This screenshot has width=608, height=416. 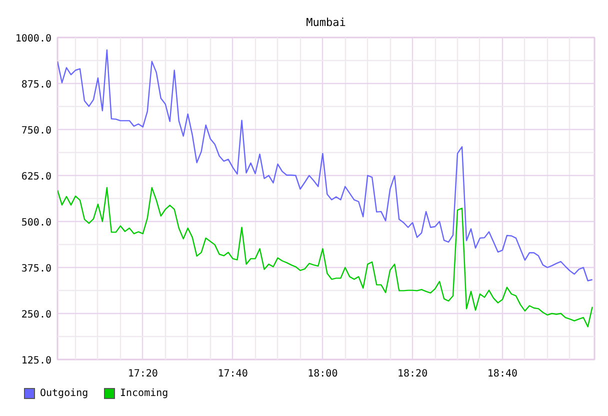 What do you see at coordinates (413, 374) in the screenshot?
I see `x-tick-label: 18:20` at bounding box center [413, 374].